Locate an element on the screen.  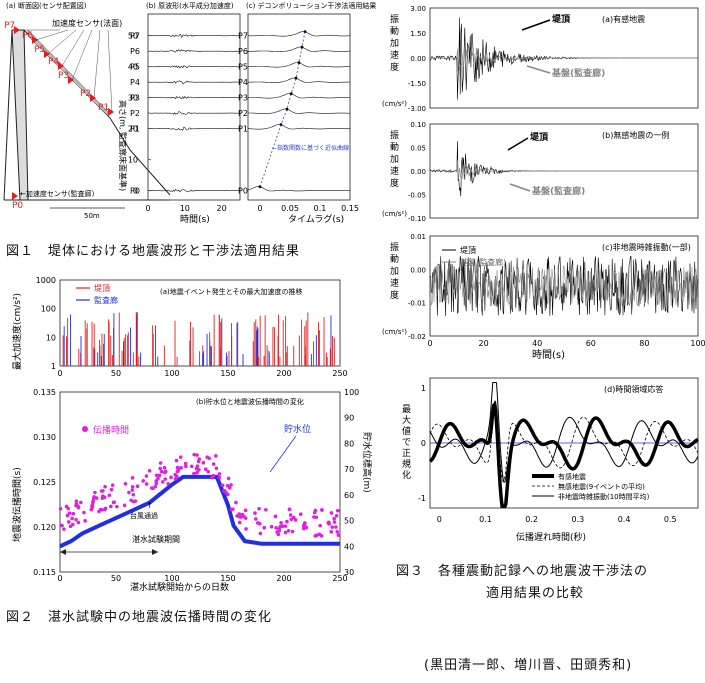
fig2-b-xticks: 0 50 100 150 200 250 is located at coordinates (202, 578).